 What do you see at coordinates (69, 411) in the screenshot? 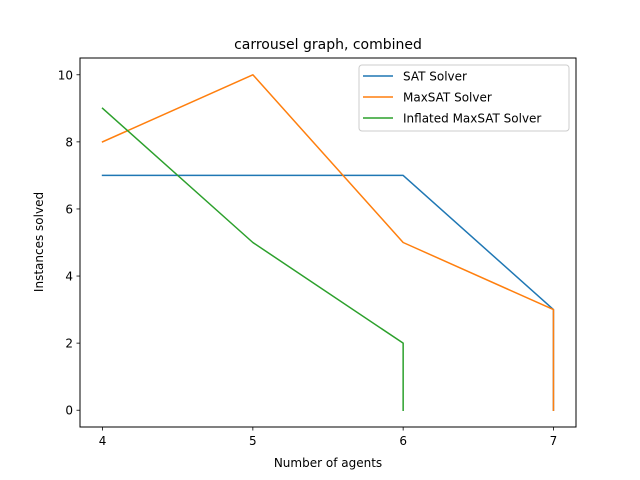
I see `y-tick-label: 0` at bounding box center [69, 411].